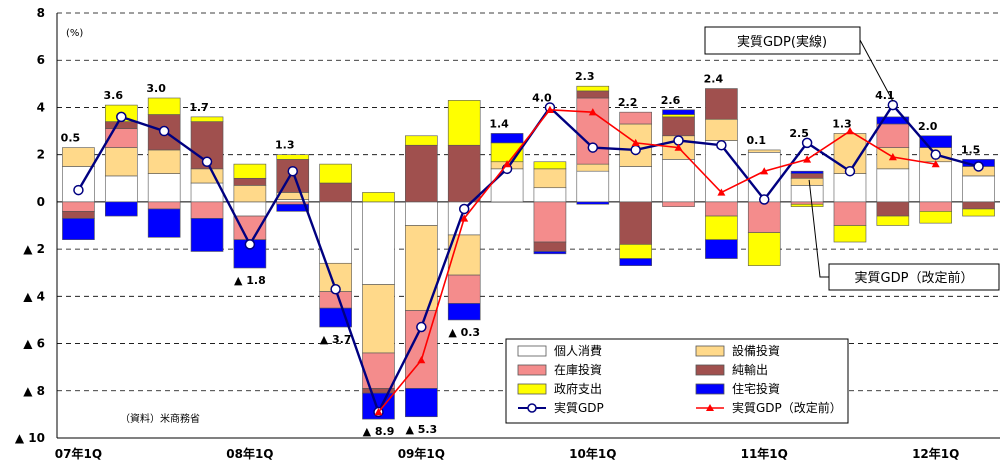 This screenshot has width=1003, height=466. Describe the element at coordinates (41, 155) in the screenshot. I see `y-tick-label: 2` at that location.